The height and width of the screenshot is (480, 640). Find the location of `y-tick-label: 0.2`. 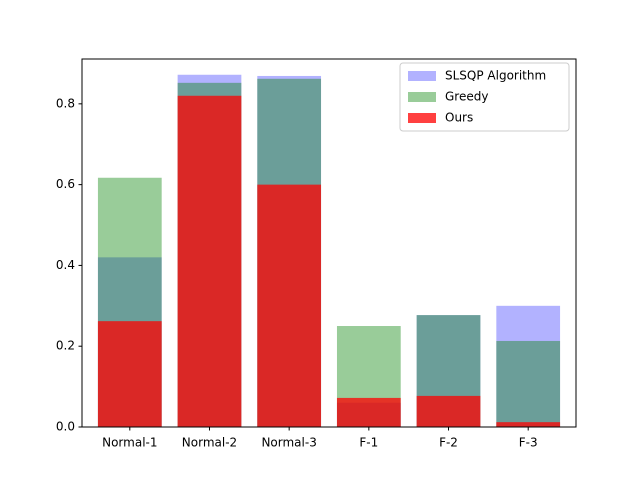

y-tick-label: 0.2 is located at coordinates (65, 346).